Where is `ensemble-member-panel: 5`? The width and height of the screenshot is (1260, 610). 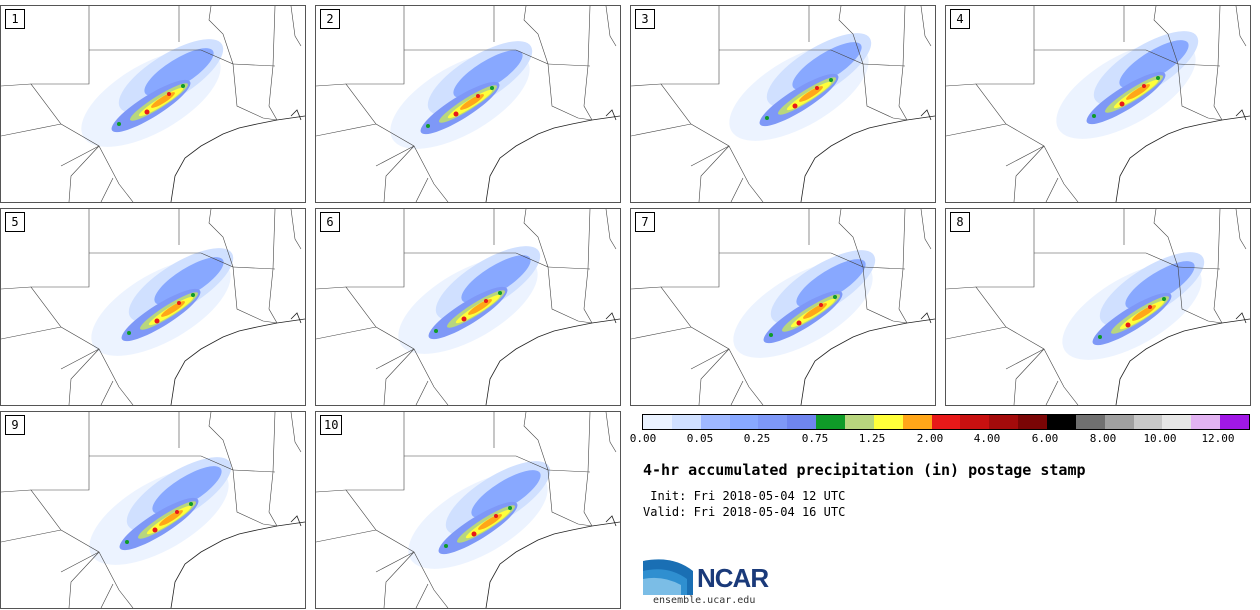
ensemble-member-panel: 5 is located at coordinates (153, 307).